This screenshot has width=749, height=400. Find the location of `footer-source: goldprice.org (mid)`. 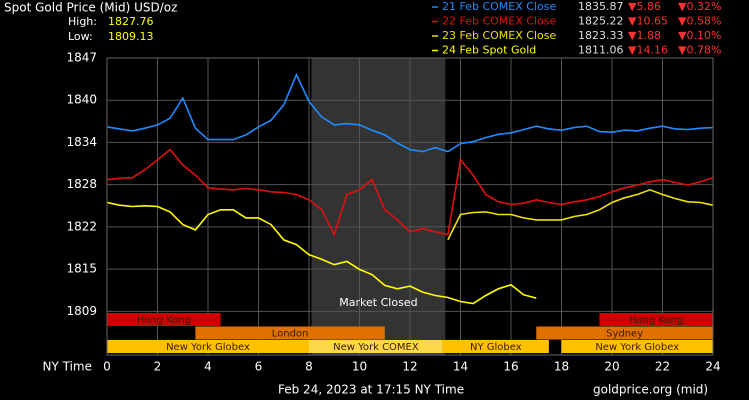

footer-source: goldprice.org (mid) is located at coordinates (650, 390).